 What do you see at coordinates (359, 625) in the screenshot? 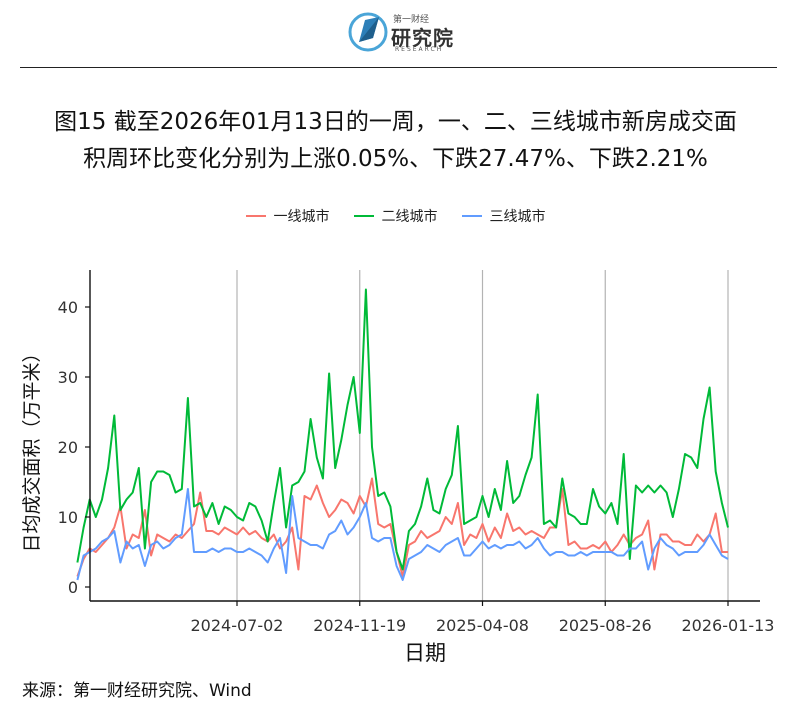
I see `x-tick-label: 2024-11-19` at bounding box center [359, 625].